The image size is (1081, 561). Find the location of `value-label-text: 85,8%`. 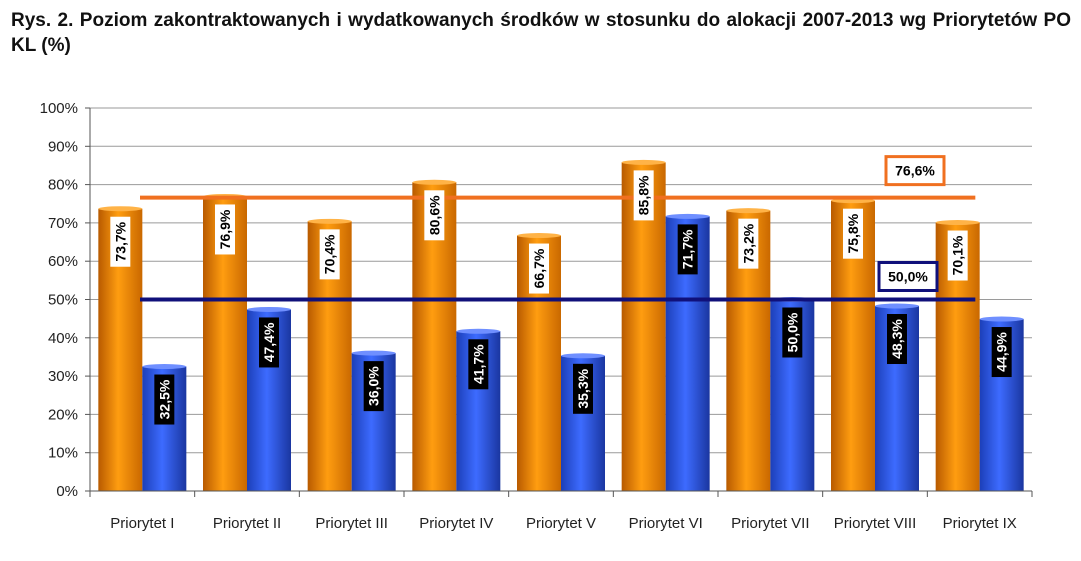

value-label-text: 85,8% is located at coordinates (644, 195).